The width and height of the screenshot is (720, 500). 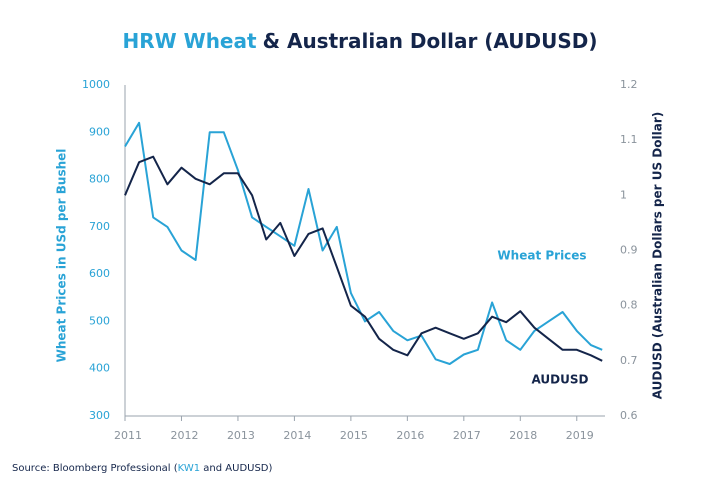 I want to click on y2-tick-label: 1.1, so click(x=629, y=139).